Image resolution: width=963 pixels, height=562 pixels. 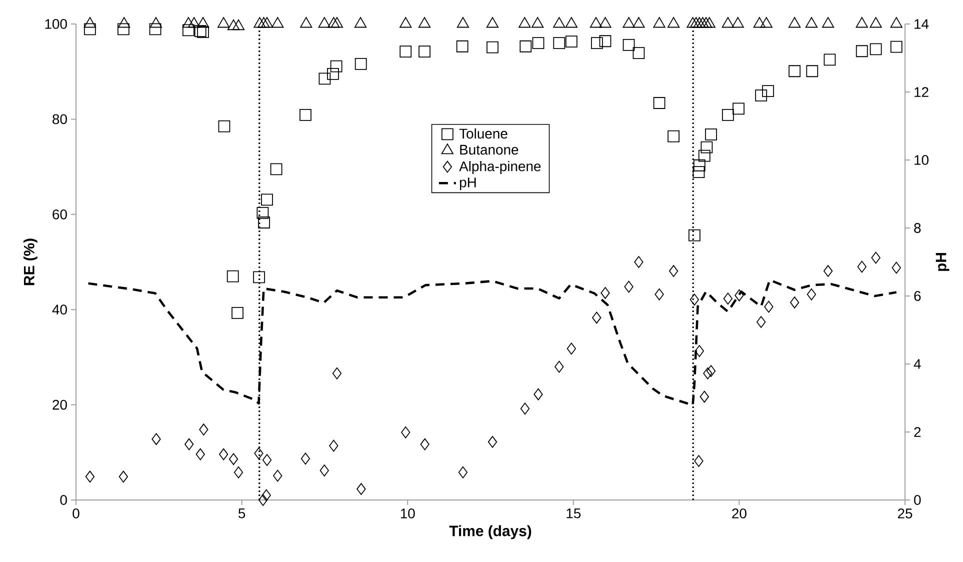 What do you see at coordinates (905, 513) in the screenshot?
I see `x-tick-label: 25` at bounding box center [905, 513].